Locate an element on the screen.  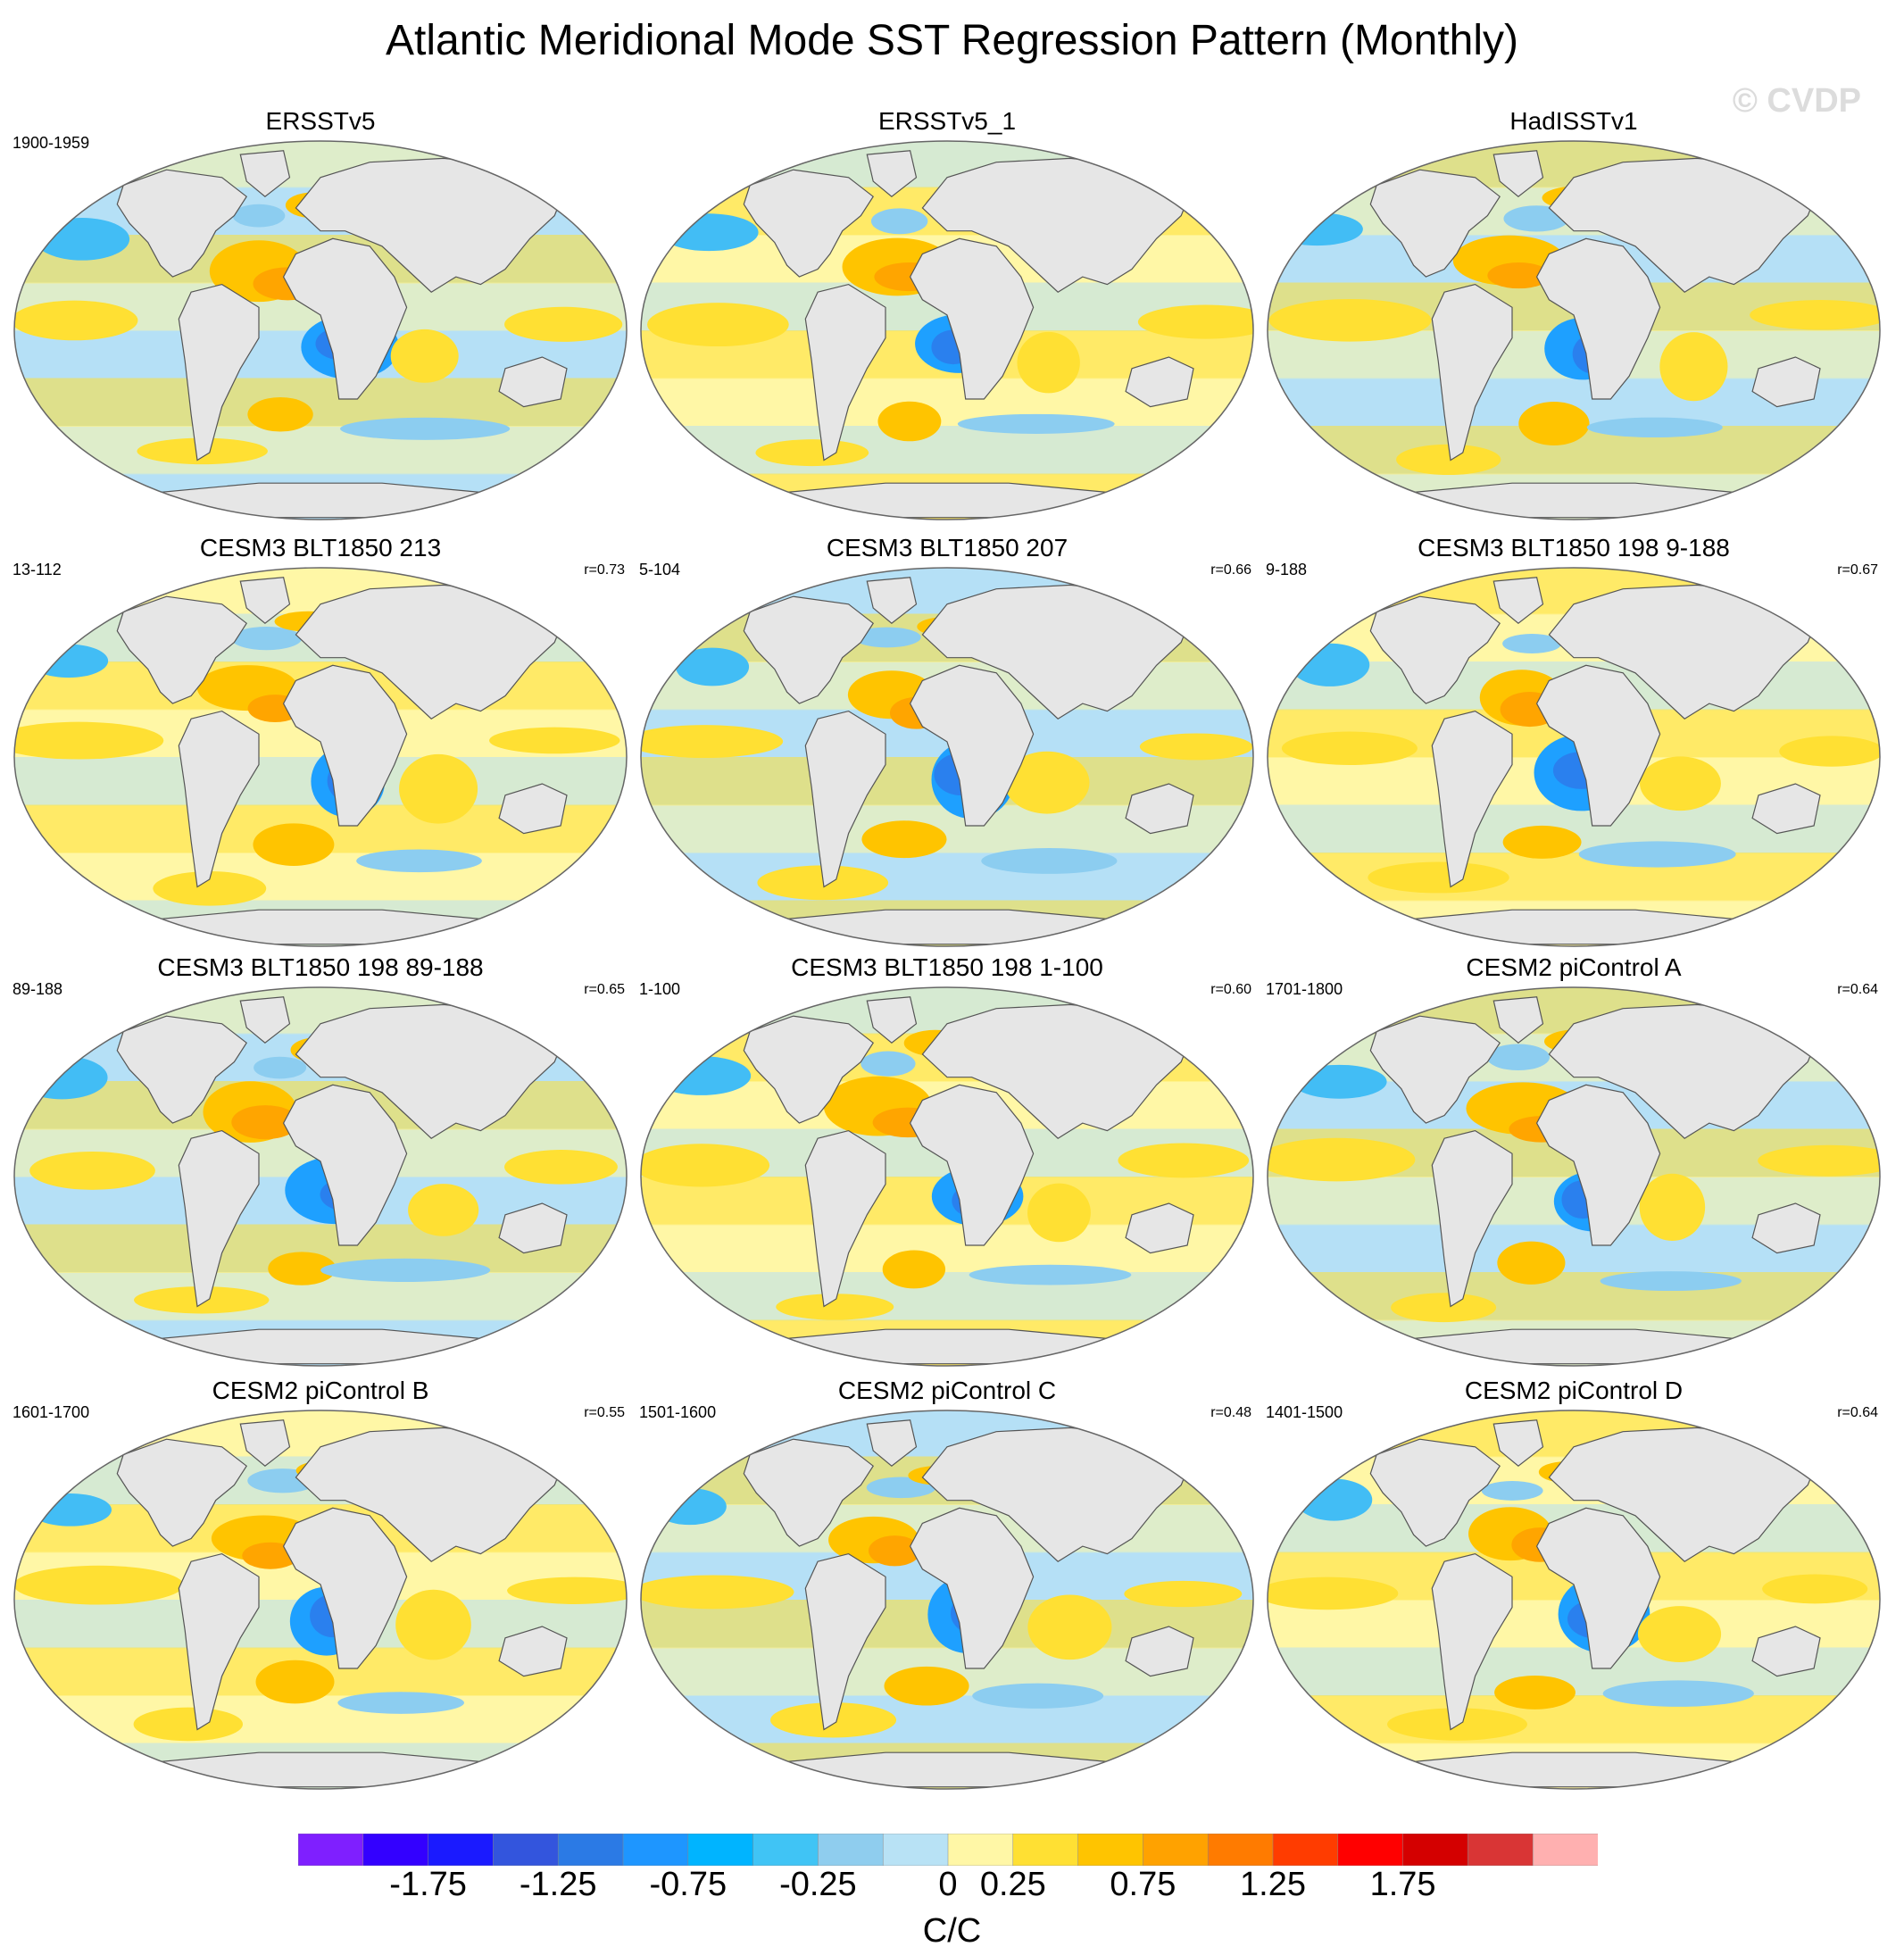
map-panel: CESM3 BLT1850 198 89-188 89-188 r=0.65 is located at coordinates (320, 1160).